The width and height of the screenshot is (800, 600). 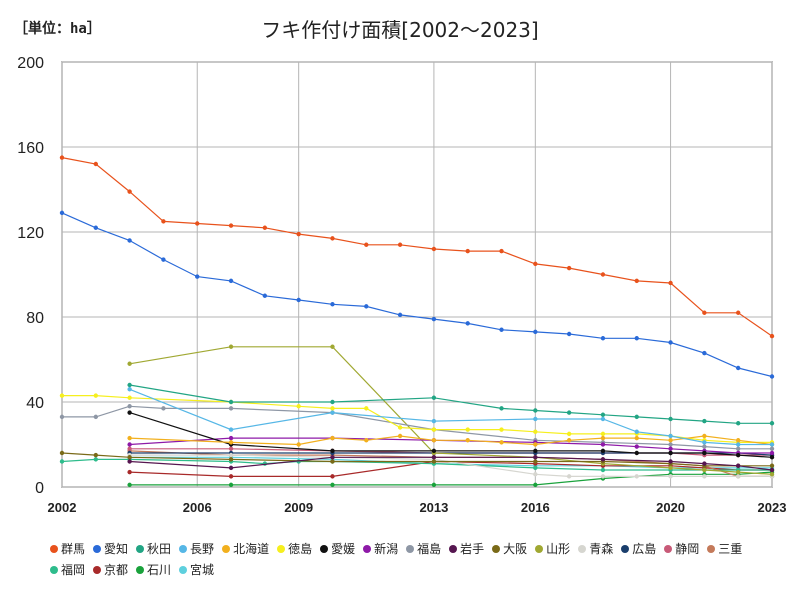 I want to click on legend-item: 福岡, so click(x=67, y=569).